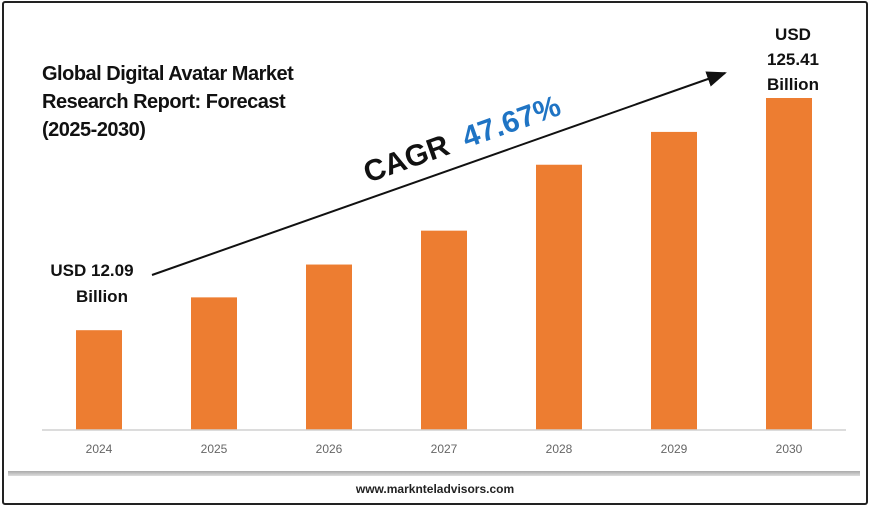 The width and height of the screenshot is (870, 506). Describe the element at coordinates (789, 264) in the screenshot. I see `bar-2030` at that location.